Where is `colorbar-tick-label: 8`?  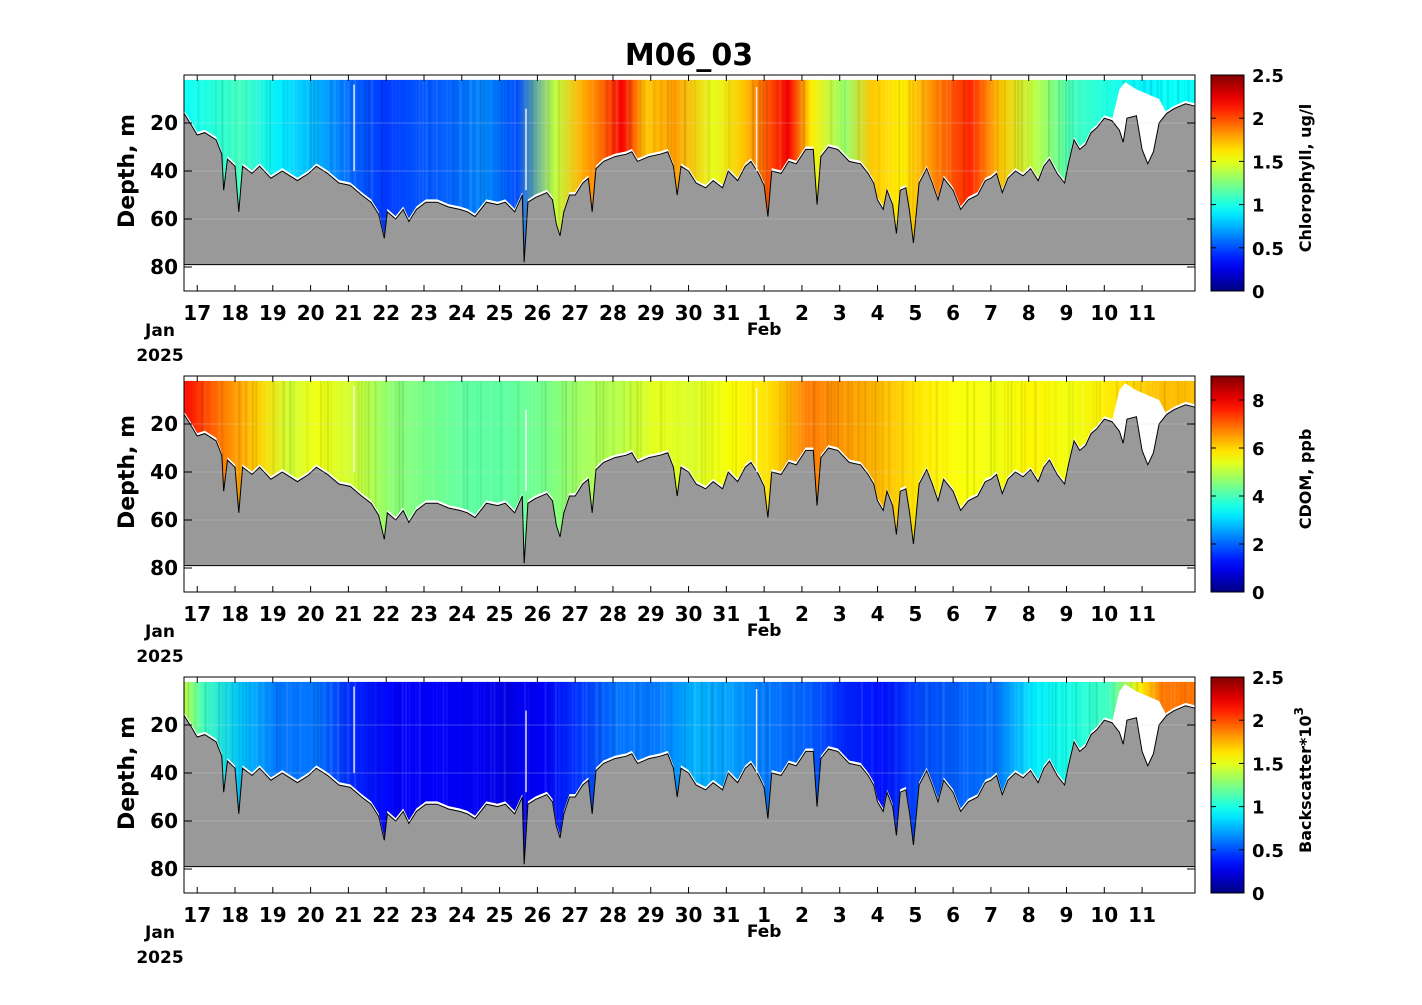
colorbar-tick-label: 8 is located at coordinates (1258, 401).